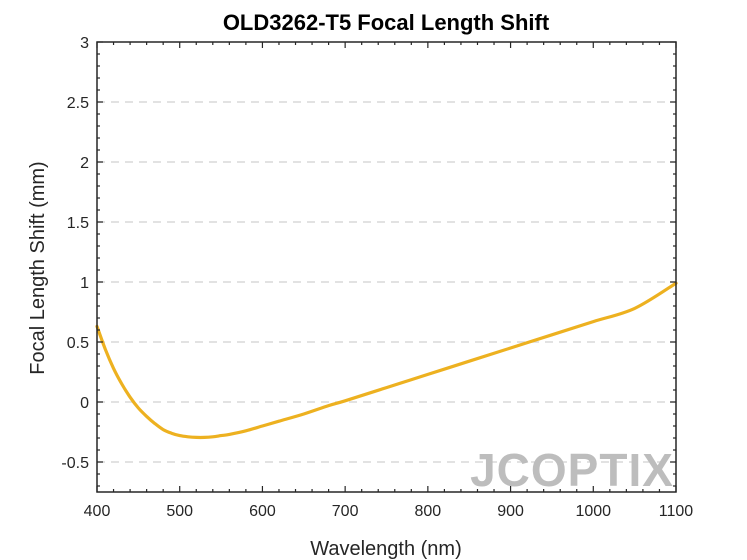 The height and width of the screenshot is (560, 747). I want to click on y-tick-label-1: 0, so click(84, 403).